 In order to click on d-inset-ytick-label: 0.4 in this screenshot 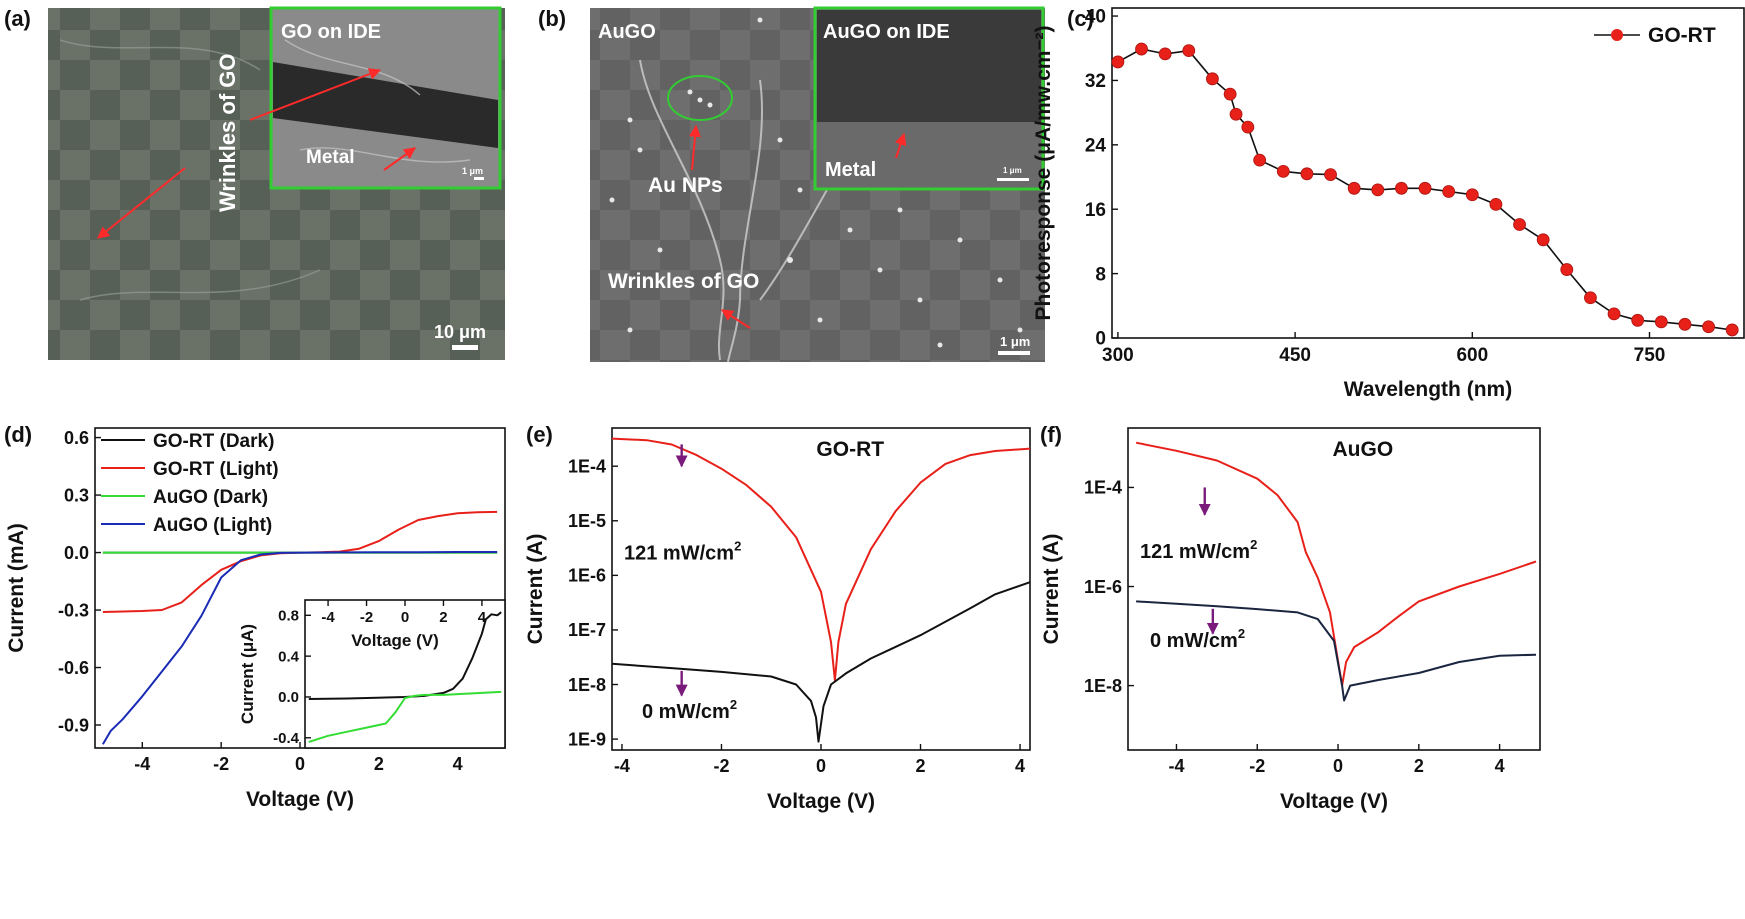, I will do `click(289, 656)`.